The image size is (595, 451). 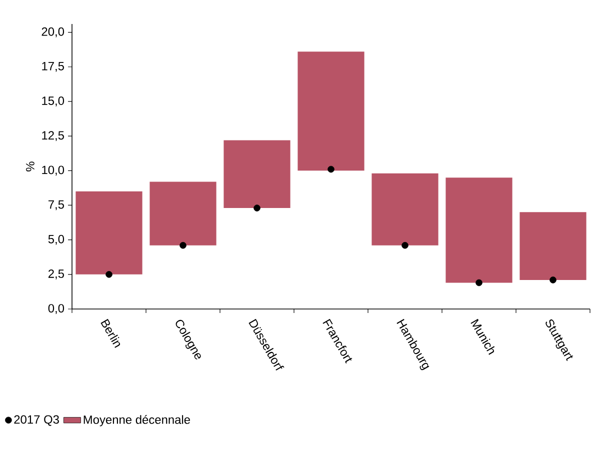 What do you see at coordinates (53, 101) in the screenshot?
I see `y-tick-label: 15,0` at bounding box center [53, 101].